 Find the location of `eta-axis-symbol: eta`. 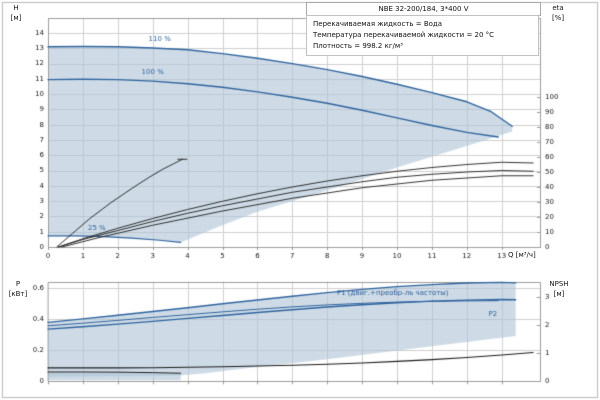

eta-axis-symbol: eta is located at coordinates (558, 8).